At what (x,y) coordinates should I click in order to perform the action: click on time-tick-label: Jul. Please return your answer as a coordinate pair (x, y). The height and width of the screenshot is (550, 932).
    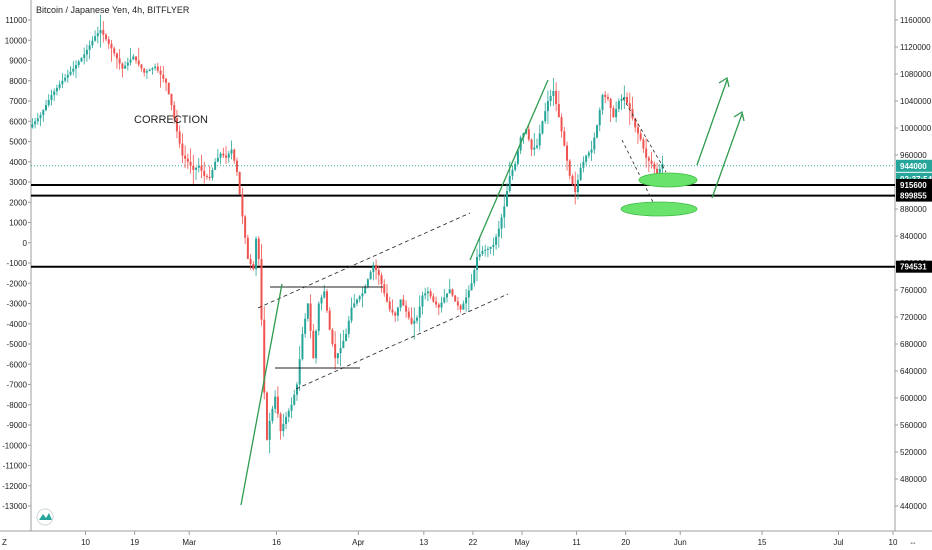
    Looking at the image, I should click on (838, 542).